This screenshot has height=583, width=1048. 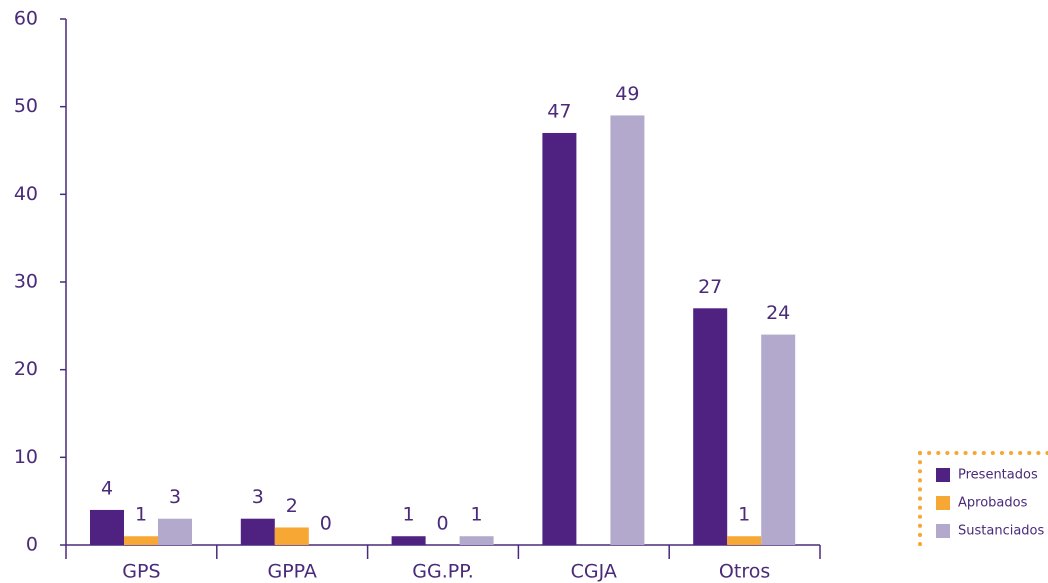 I want to click on legend-label: Sustanciados, so click(x=1001, y=531).